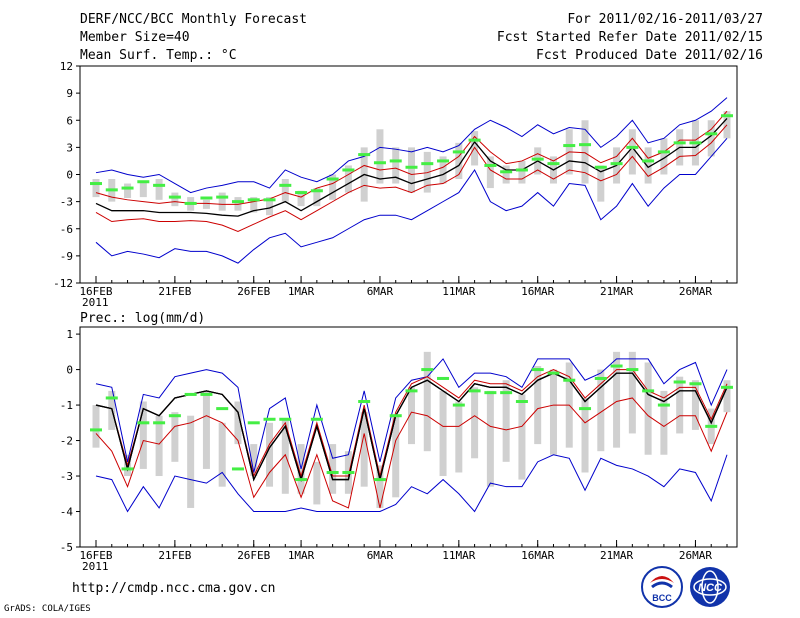  What do you see at coordinates (142, 318) in the screenshot?
I see `precip-title: Prec.: log(mm/d)` at bounding box center [142, 318].